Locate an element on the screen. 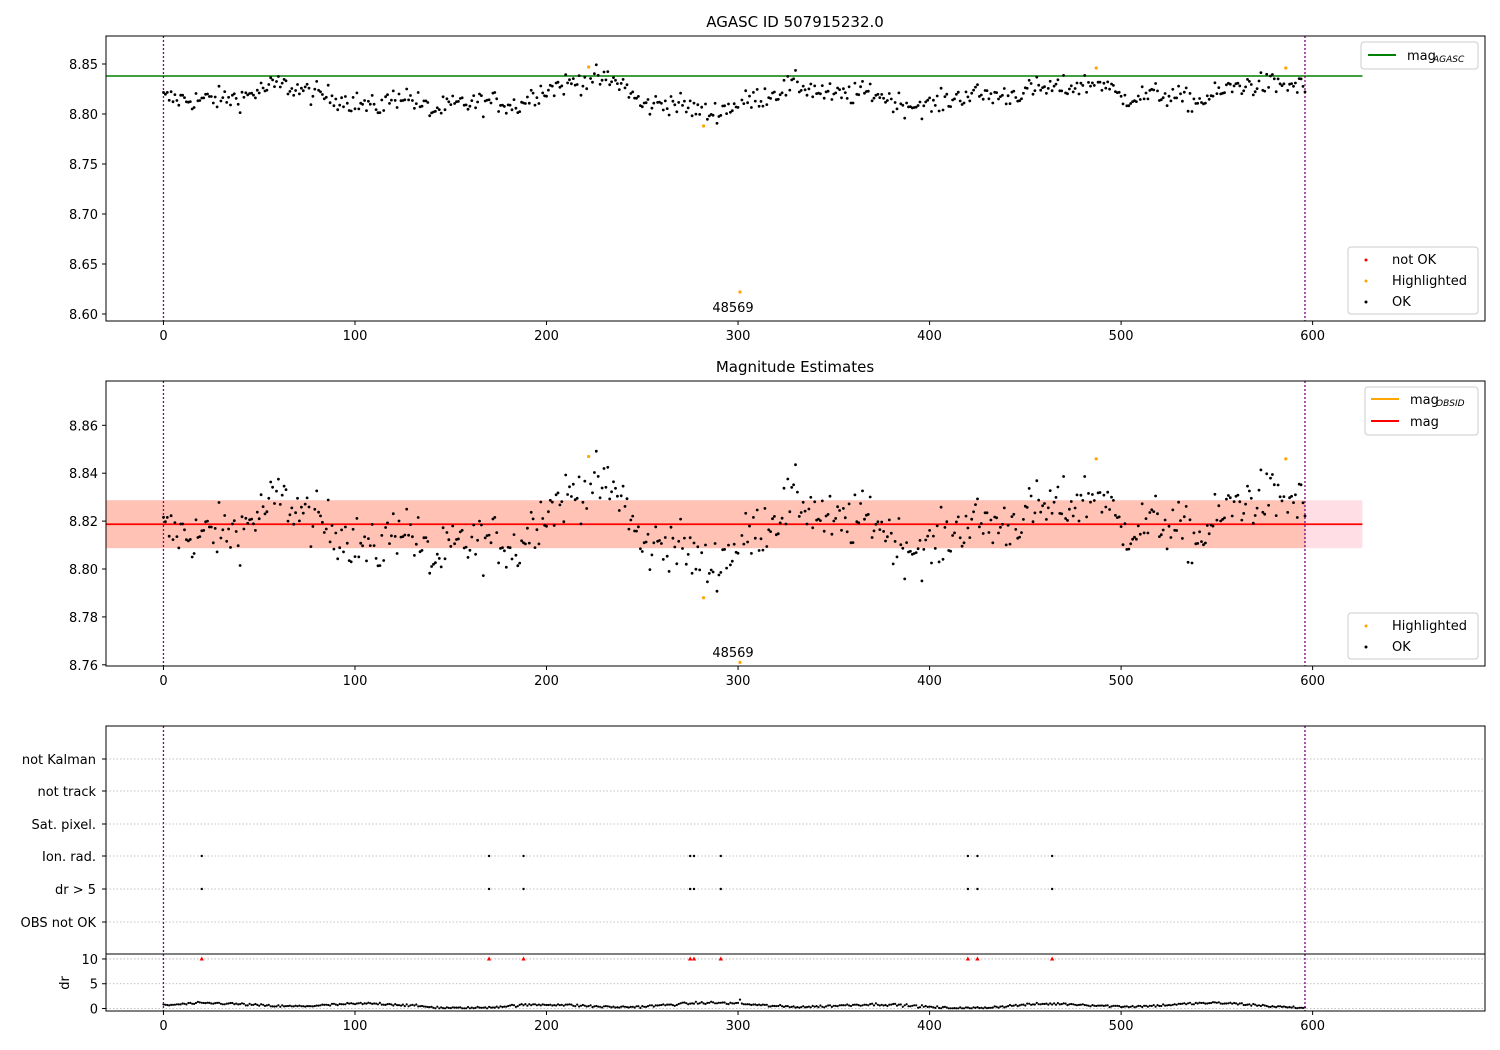  panel-agasc-title: AGASC ID 507915232.0 is located at coordinates (795, 22).